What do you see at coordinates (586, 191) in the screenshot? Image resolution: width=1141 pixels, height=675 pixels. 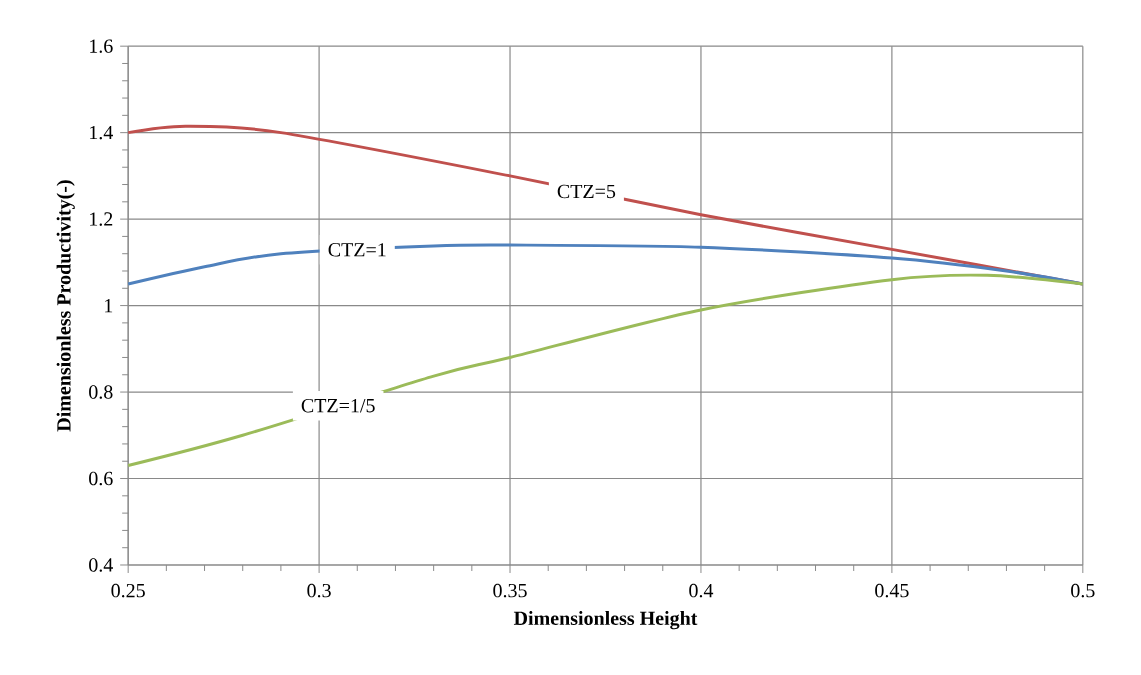 I see `series-label: CTZ=5` at bounding box center [586, 191].